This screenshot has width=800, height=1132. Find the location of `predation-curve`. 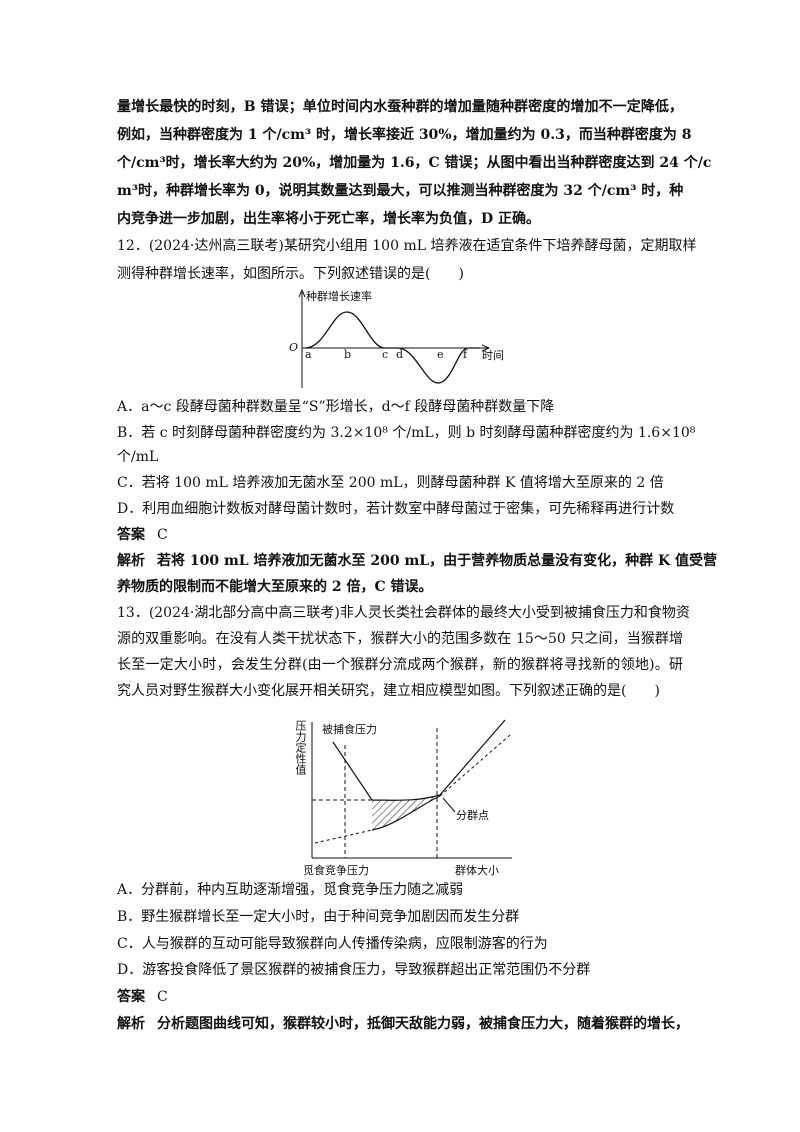

predation-curve is located at coordinates (419, 760).